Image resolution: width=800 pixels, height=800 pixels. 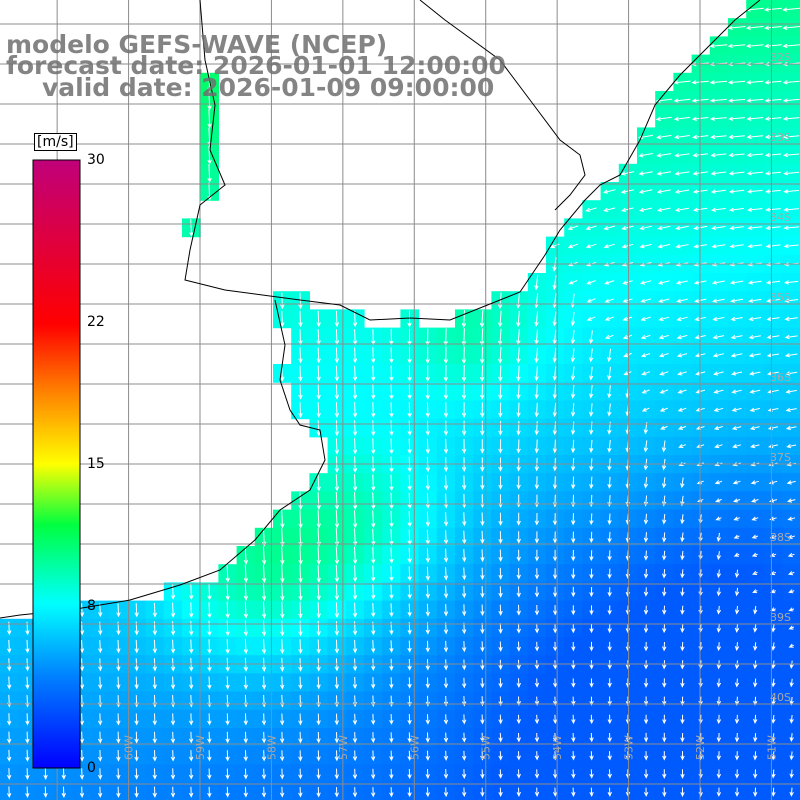 I want to click on longitude-label: 56W, so click(x=414, y=747).